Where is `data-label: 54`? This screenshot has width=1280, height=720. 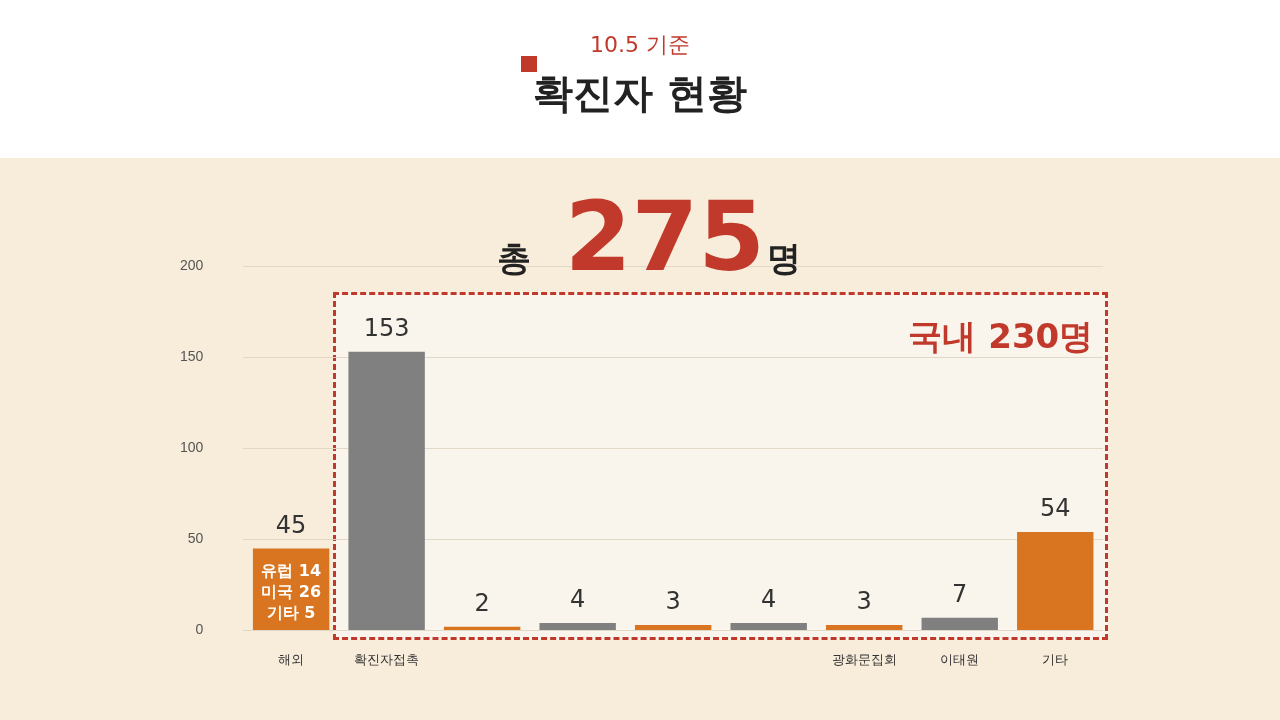
data-label: 54 is located at coordinates (1055, 508).